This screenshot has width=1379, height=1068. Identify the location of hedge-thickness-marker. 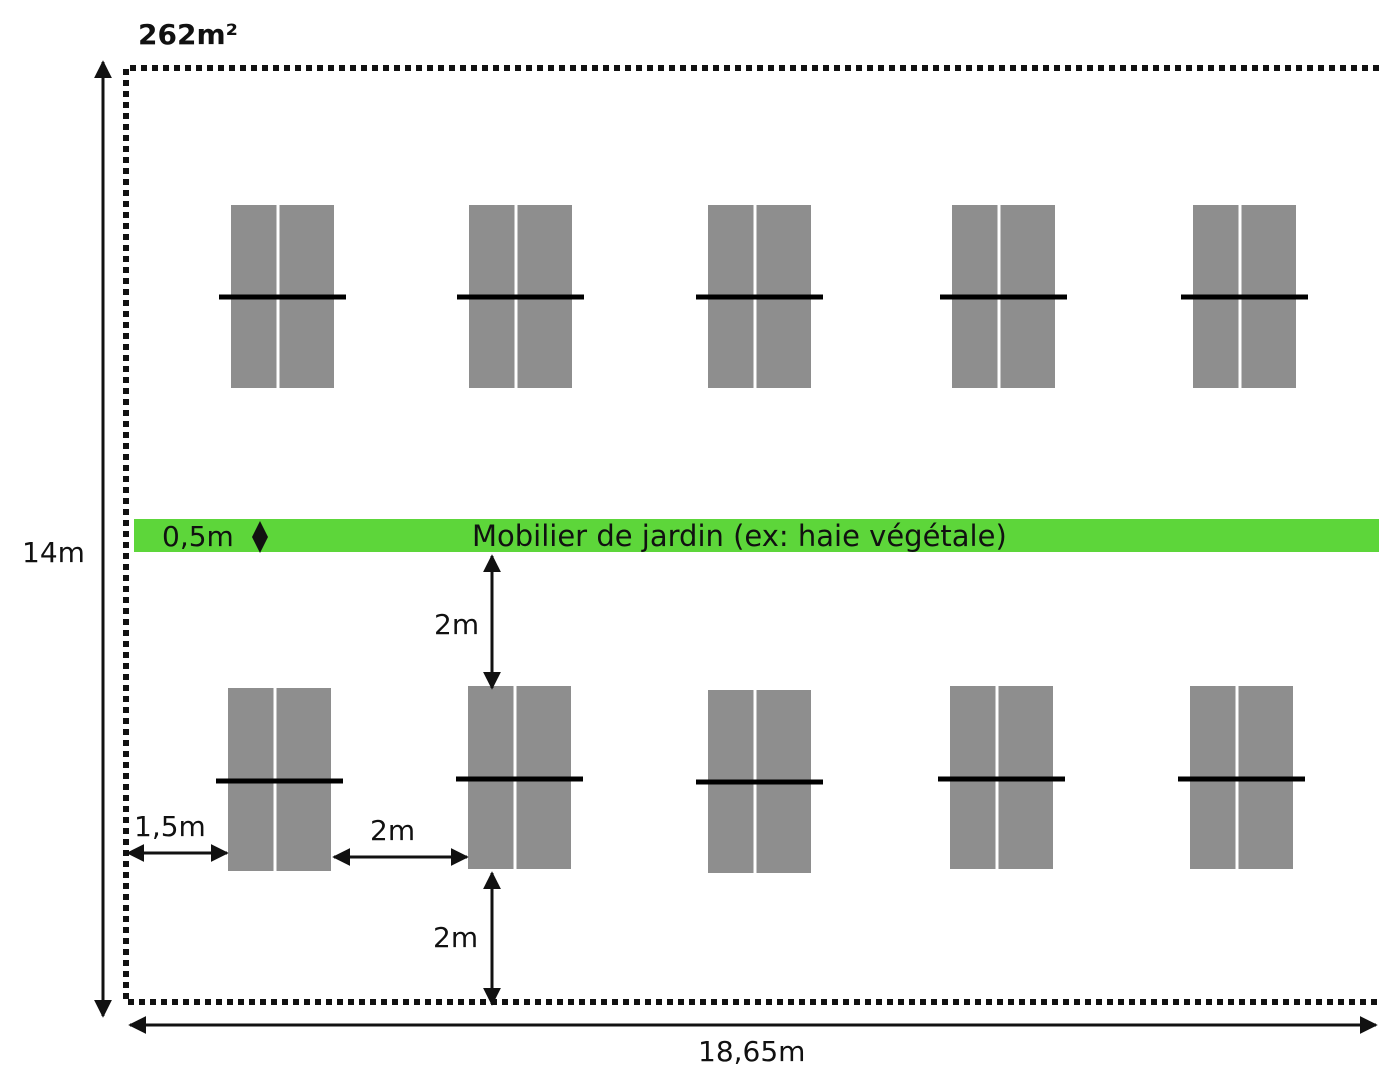
(260, 537).